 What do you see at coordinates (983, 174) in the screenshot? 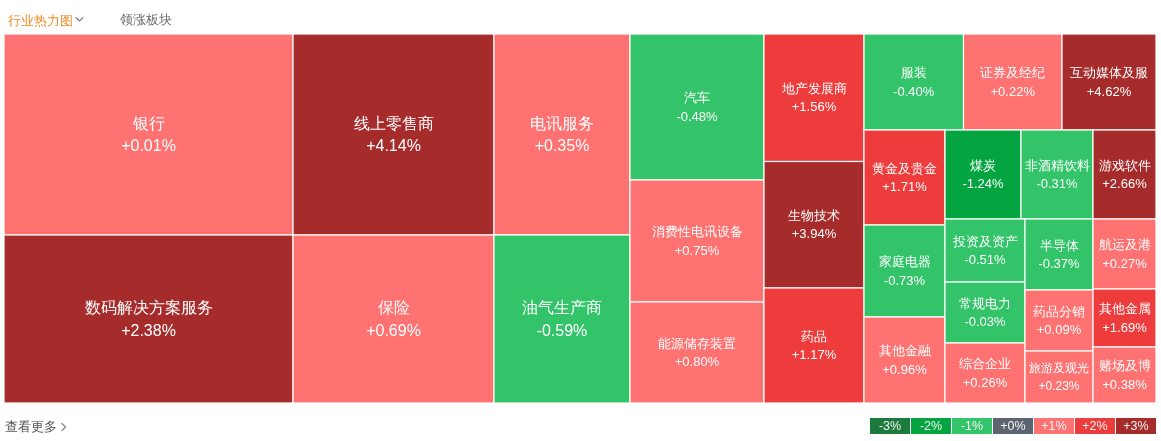
I see `cell: 煤炭 -1.24%` at bounding box center [983, 174].